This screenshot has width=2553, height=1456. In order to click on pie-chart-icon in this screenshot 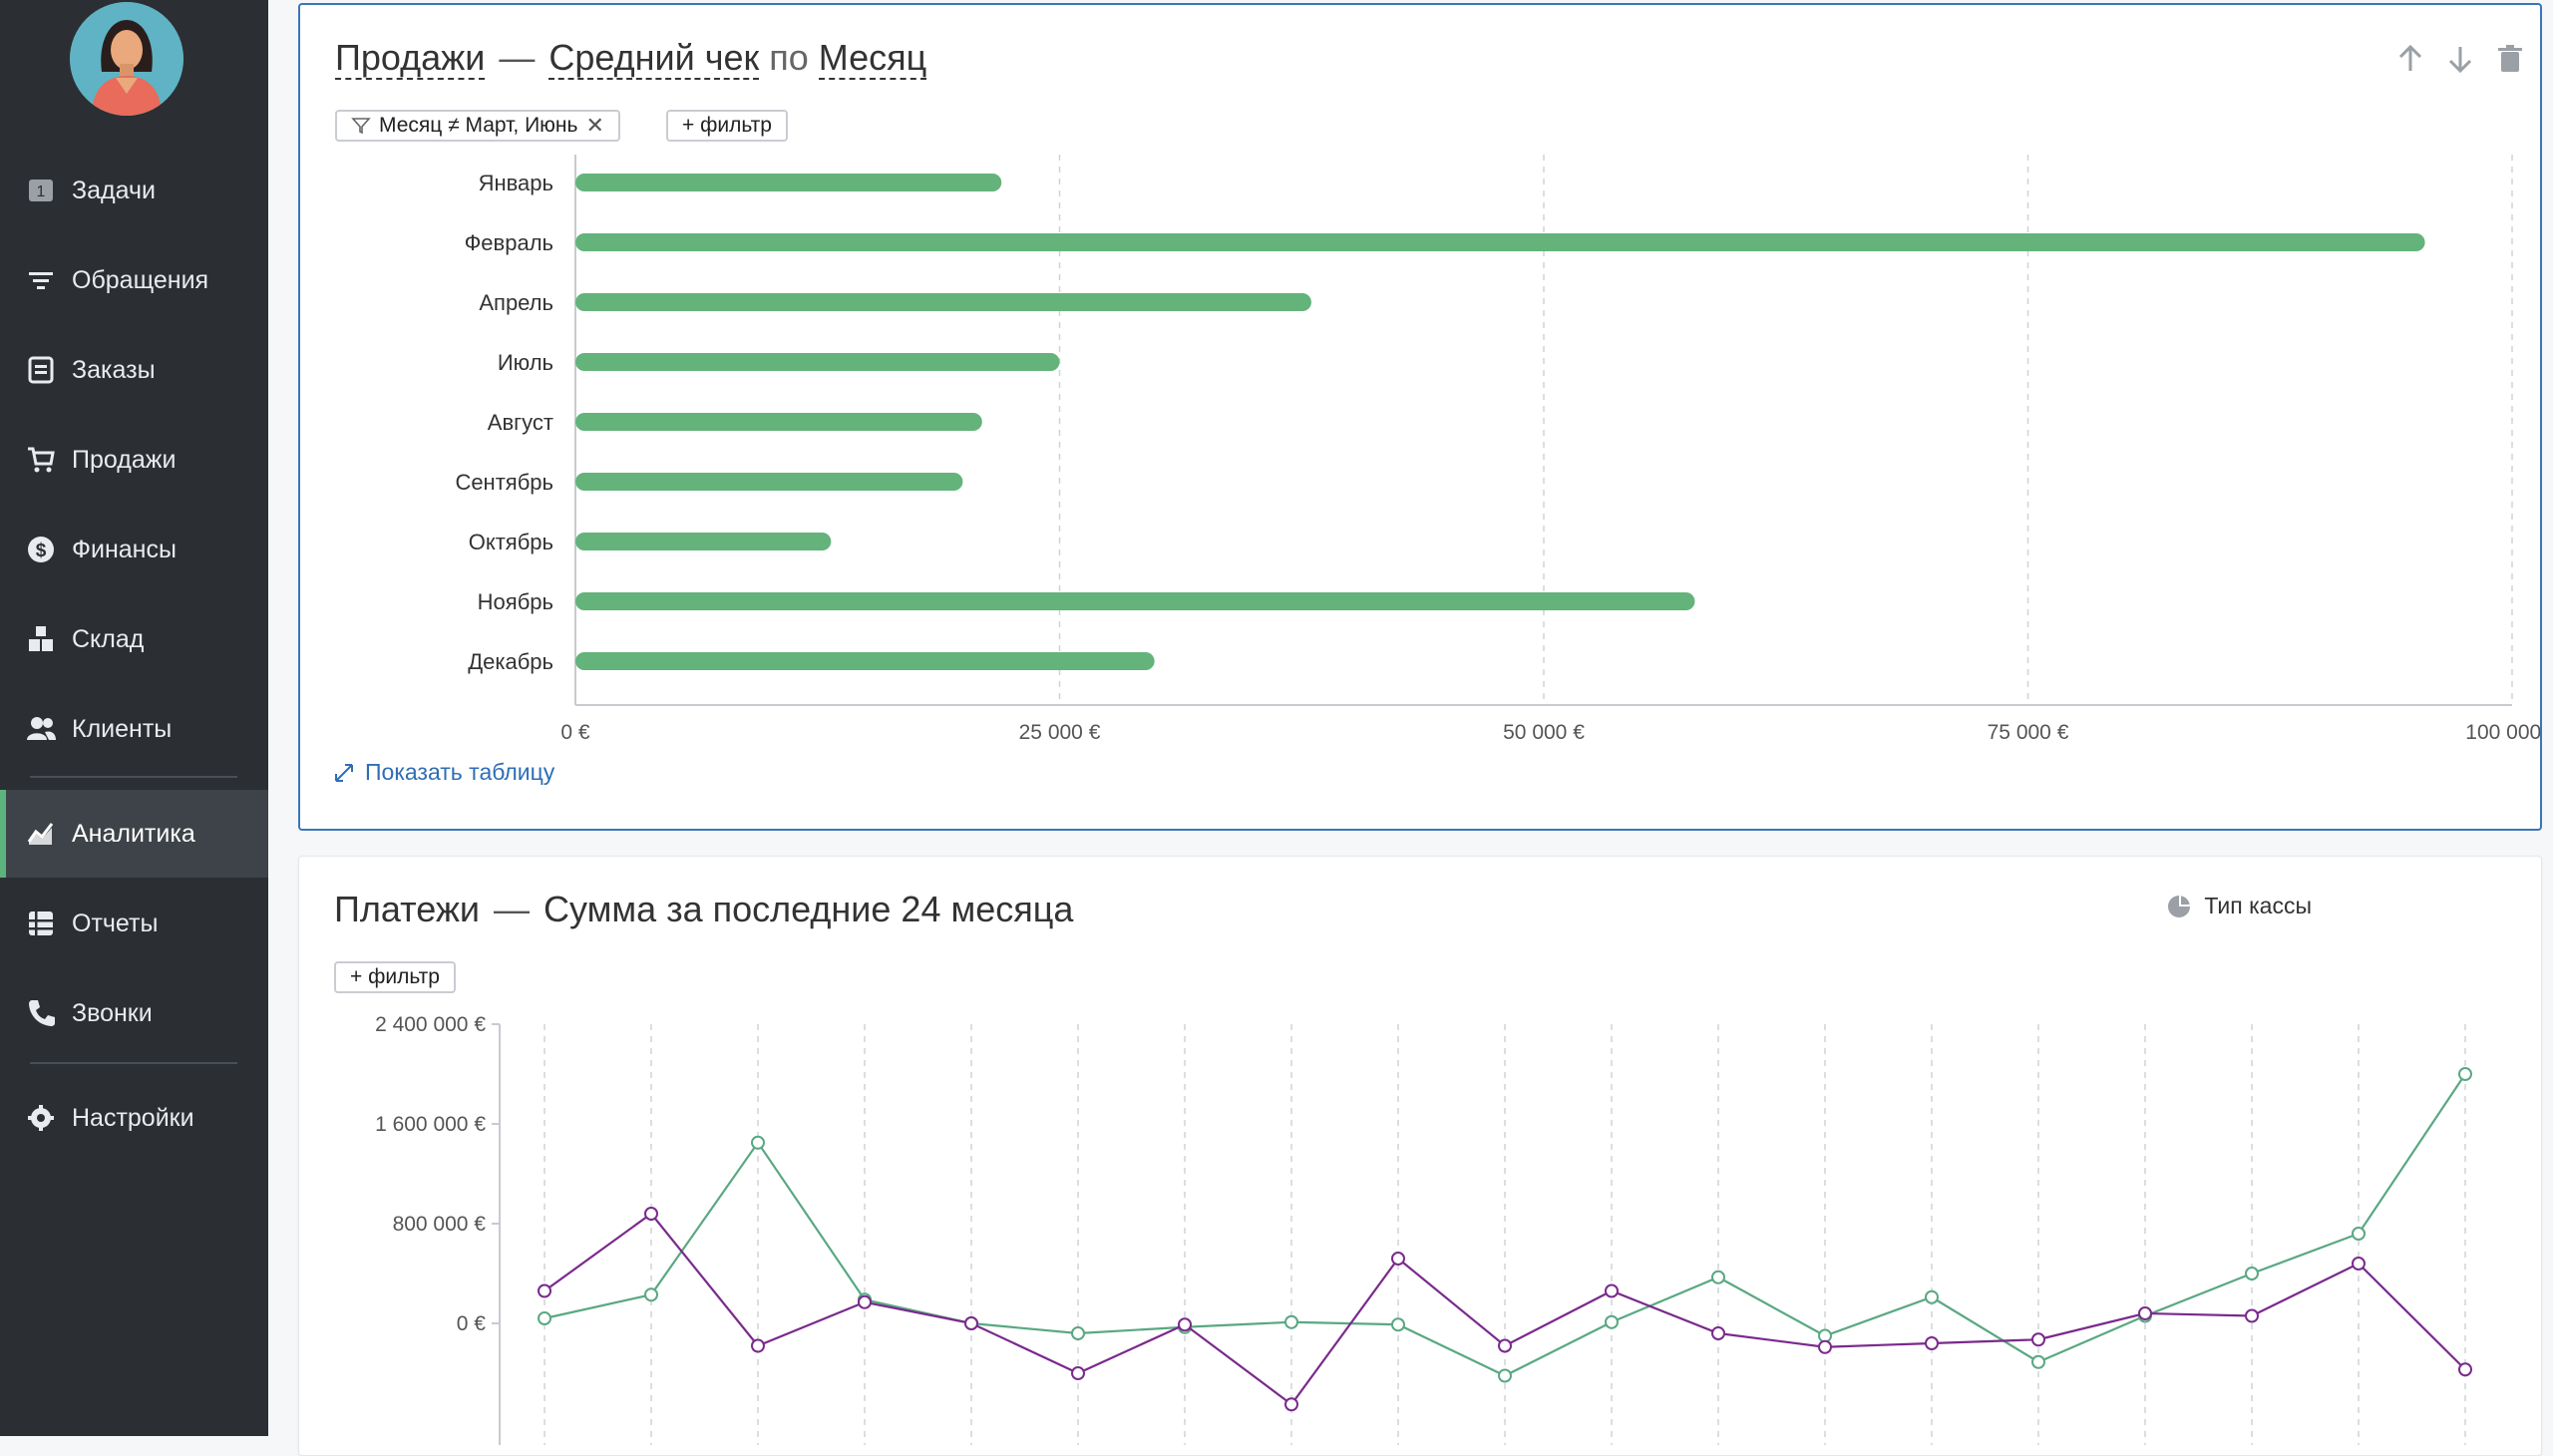, I will do `click(2179, 906)`.